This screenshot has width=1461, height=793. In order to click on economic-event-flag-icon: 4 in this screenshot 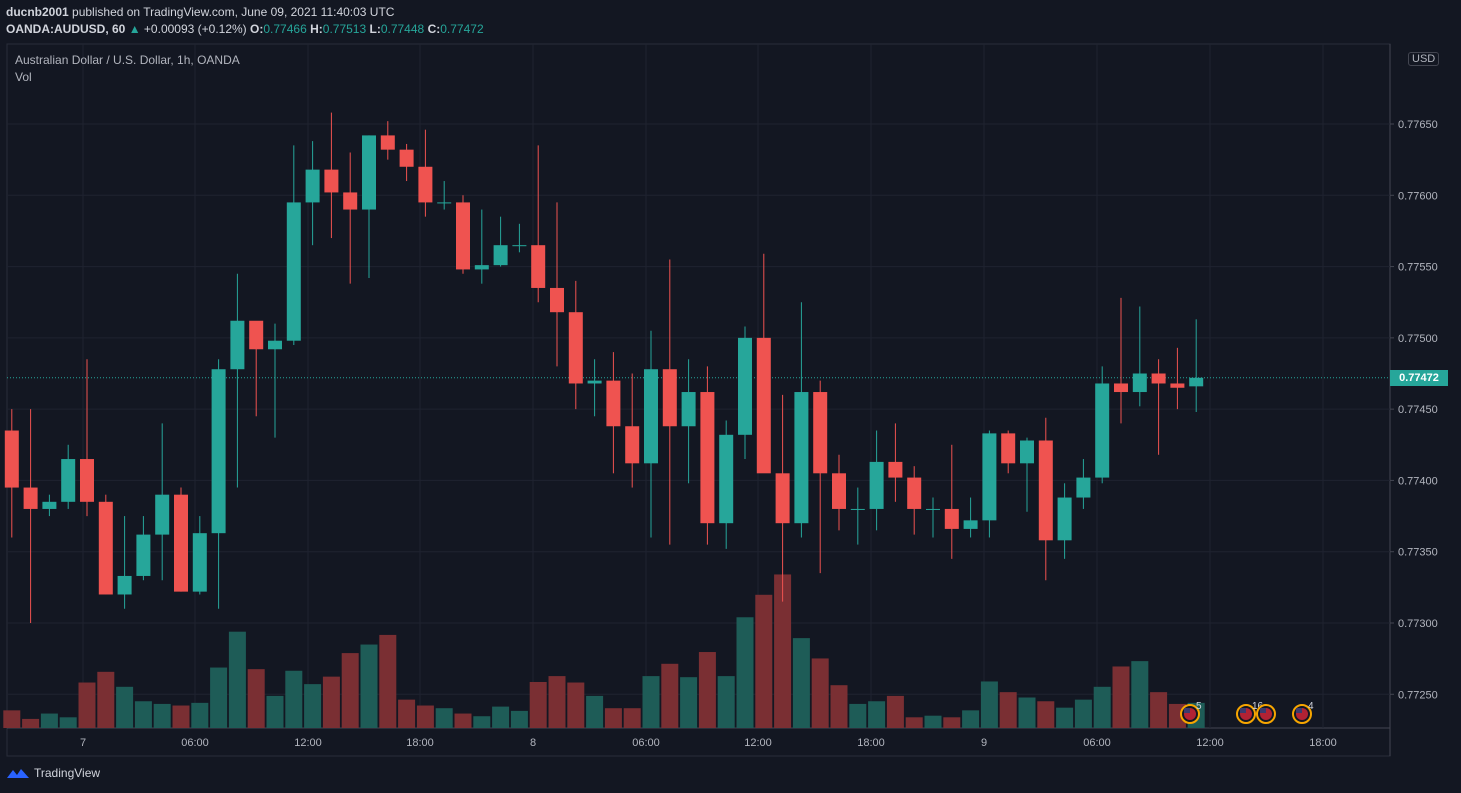, I will do `click(1303, 712)`.